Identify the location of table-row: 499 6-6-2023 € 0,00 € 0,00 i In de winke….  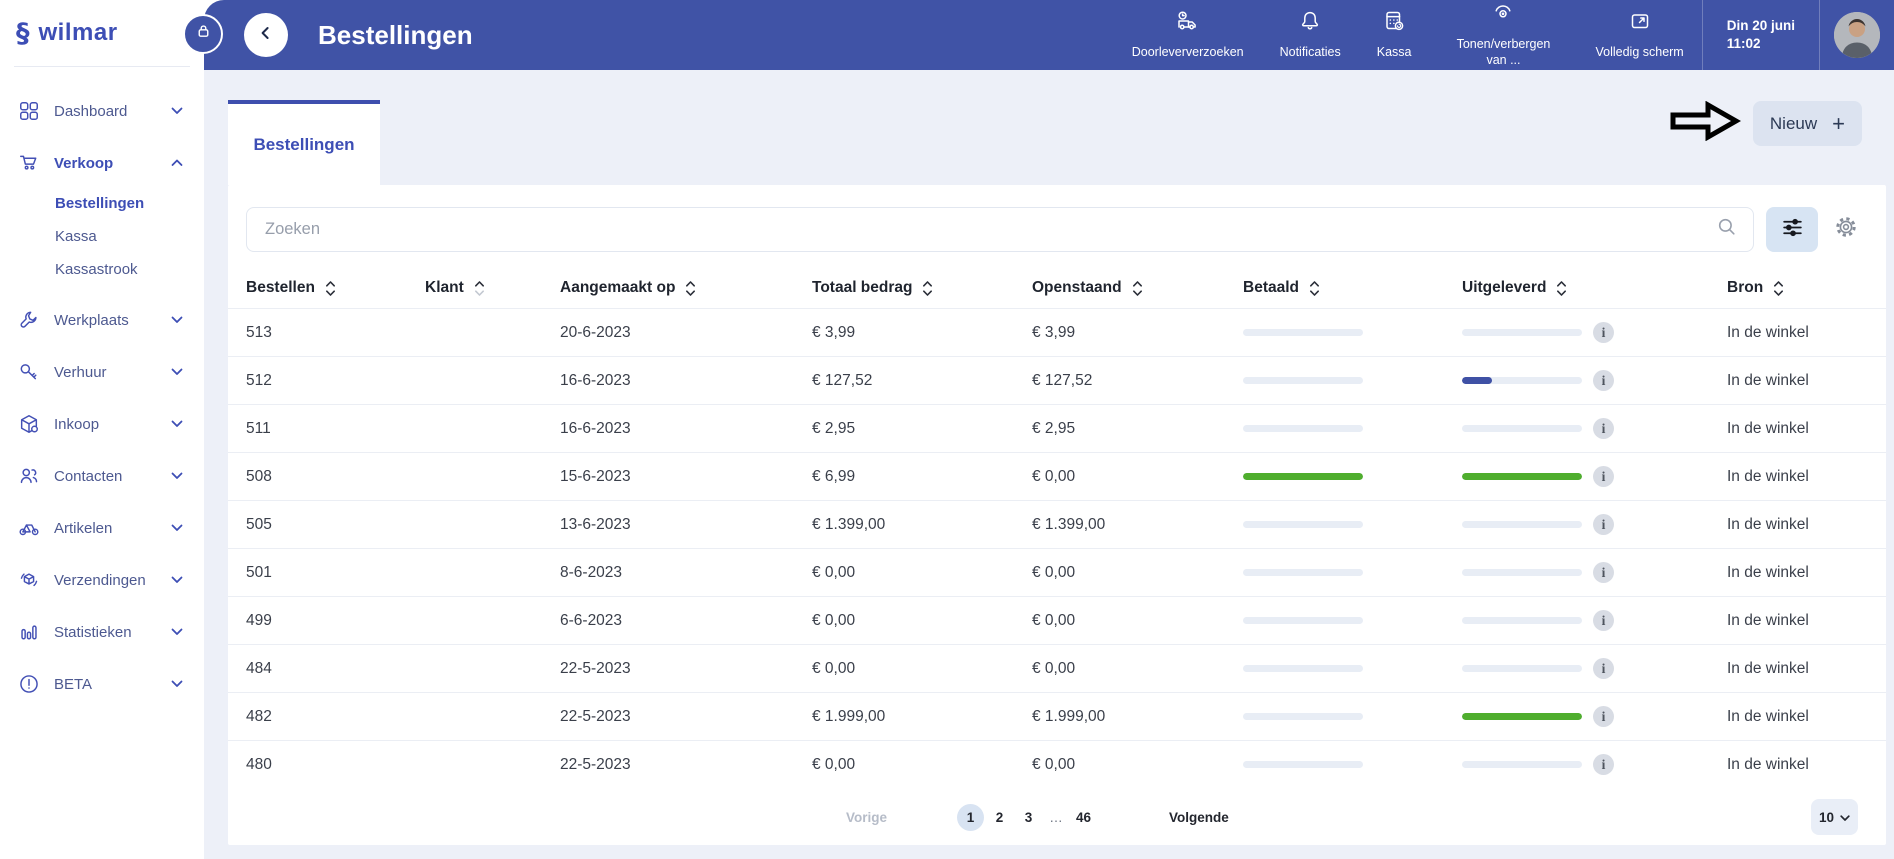
(1057, 620).